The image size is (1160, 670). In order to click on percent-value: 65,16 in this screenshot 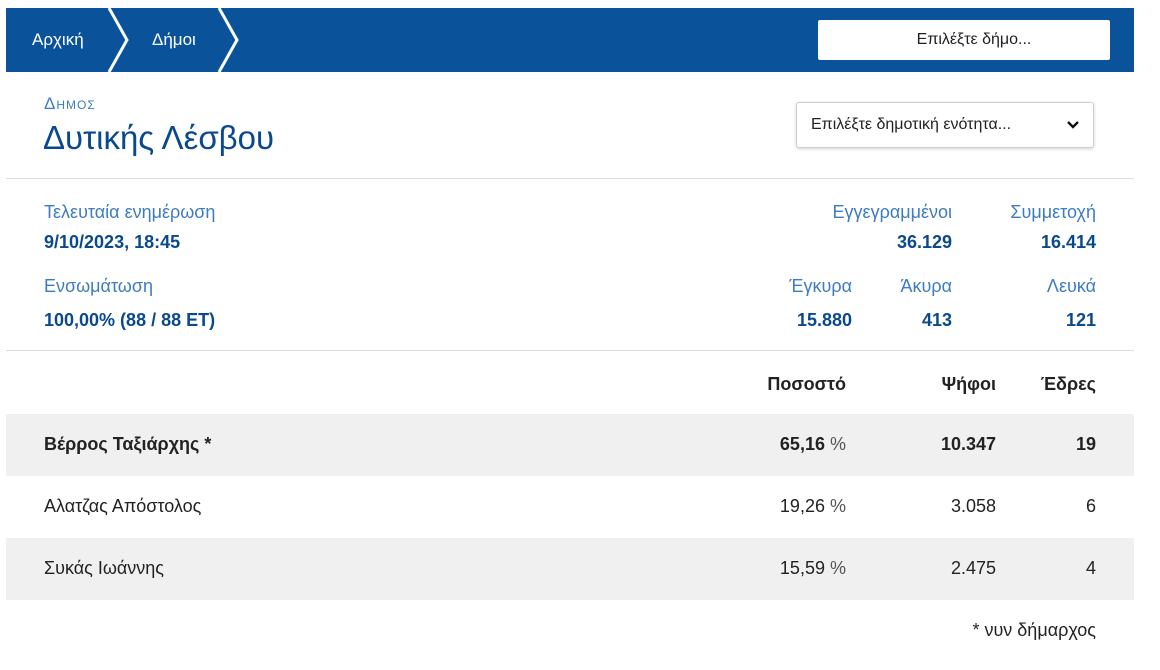, I will do `click(802, 444)`.